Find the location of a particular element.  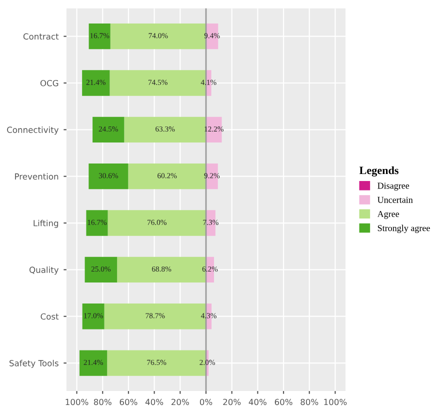

legend-label: Strongly agree is located at coordinates (404, 229).